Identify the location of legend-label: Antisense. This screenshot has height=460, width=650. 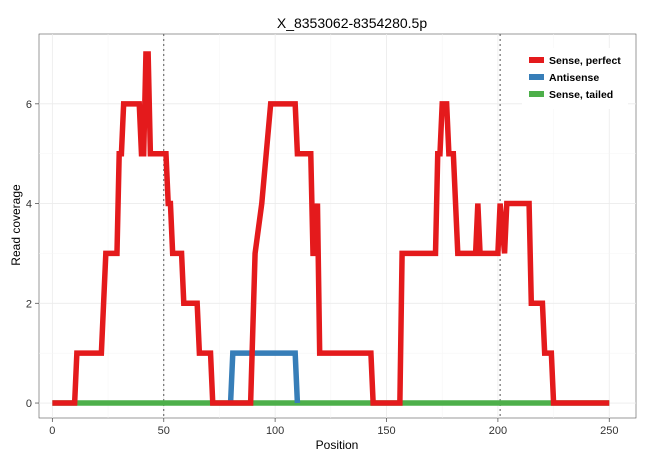
(574, 78).